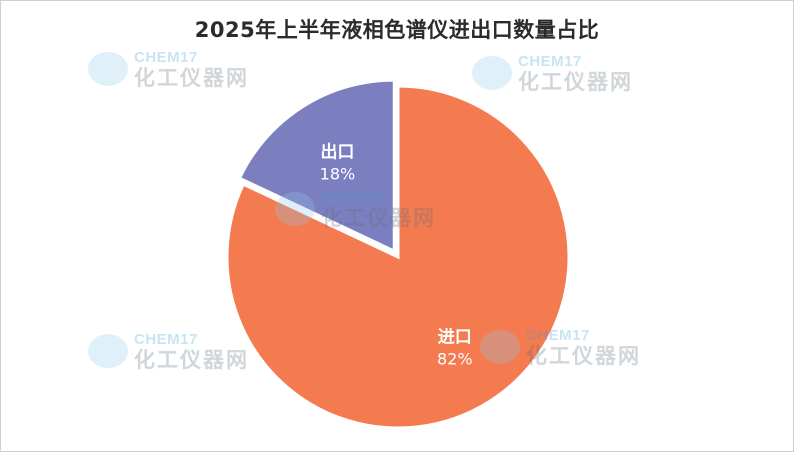  Describe the element at coordinates (338, 174) in the screenshot. I see `slice-value-label: 18%` at that location.